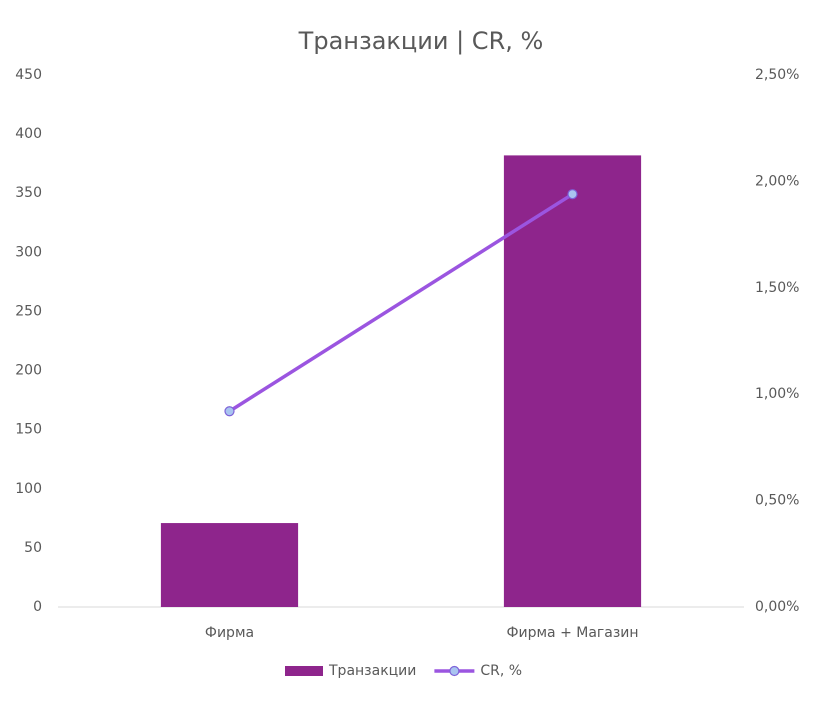 Image resolution: width=822 pixels, height=703 pixels. I want to click on line, so click(401, 302).